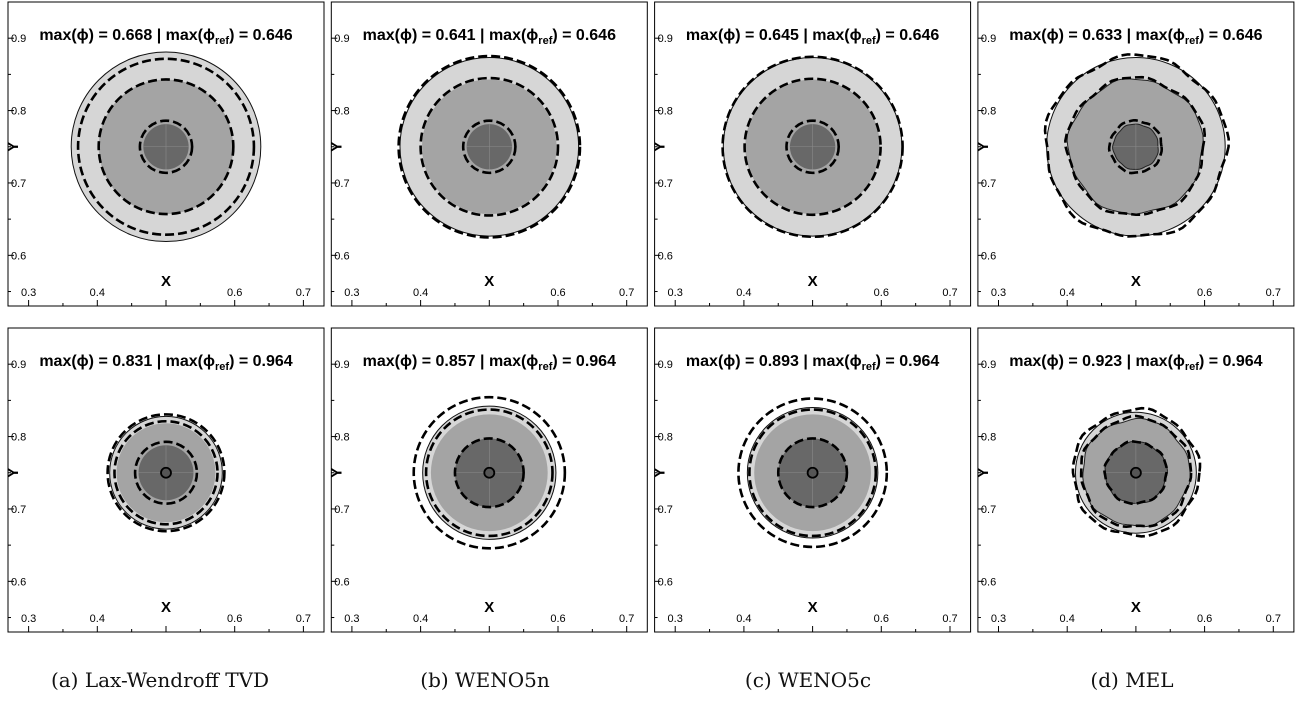 The image size is (1301, 706). I want to click on panel-title: max(ϕ) = 0.668 | max(ϕref) = 0.646, so click(165, 37).